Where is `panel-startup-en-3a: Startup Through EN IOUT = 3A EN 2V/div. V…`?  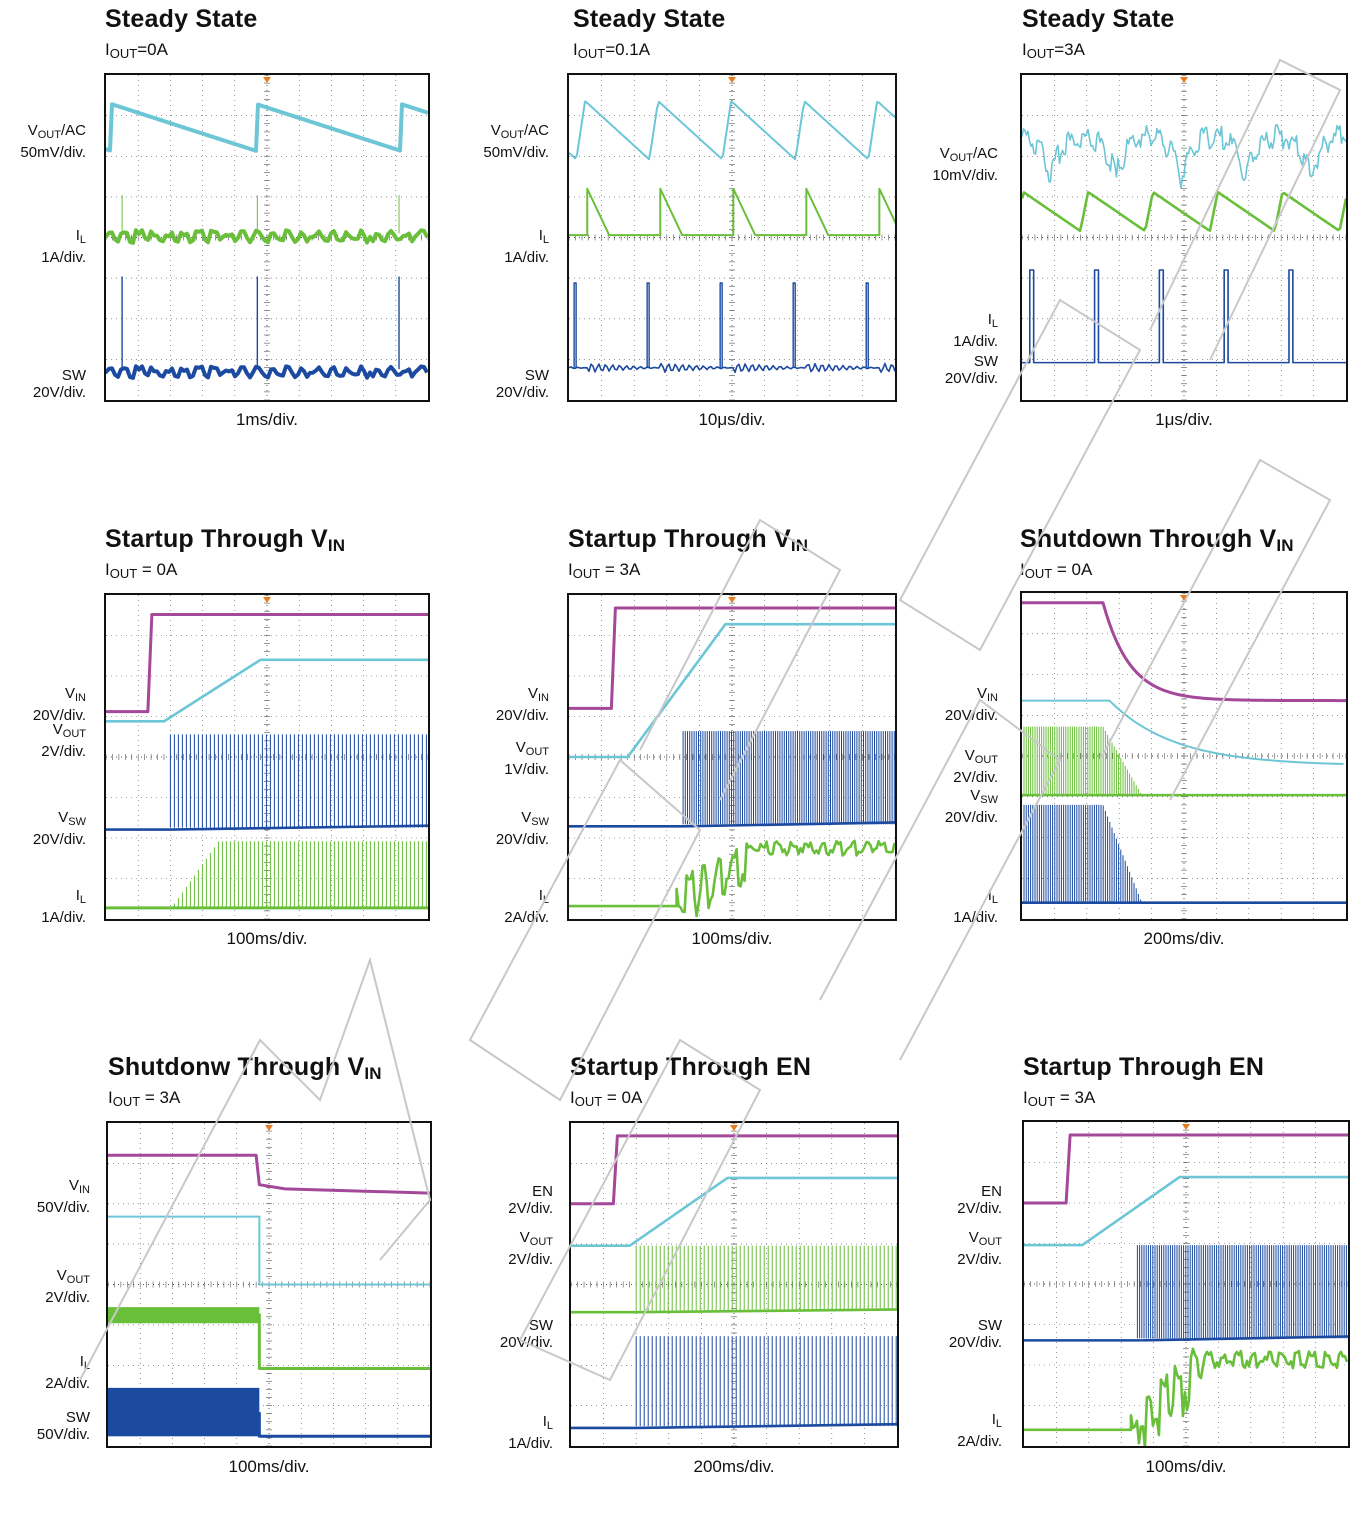 panel-startup-en-3a: Startup Through EN IOUT = 3A EN 2V/div. V… is located at coordinates (1132, 1288).